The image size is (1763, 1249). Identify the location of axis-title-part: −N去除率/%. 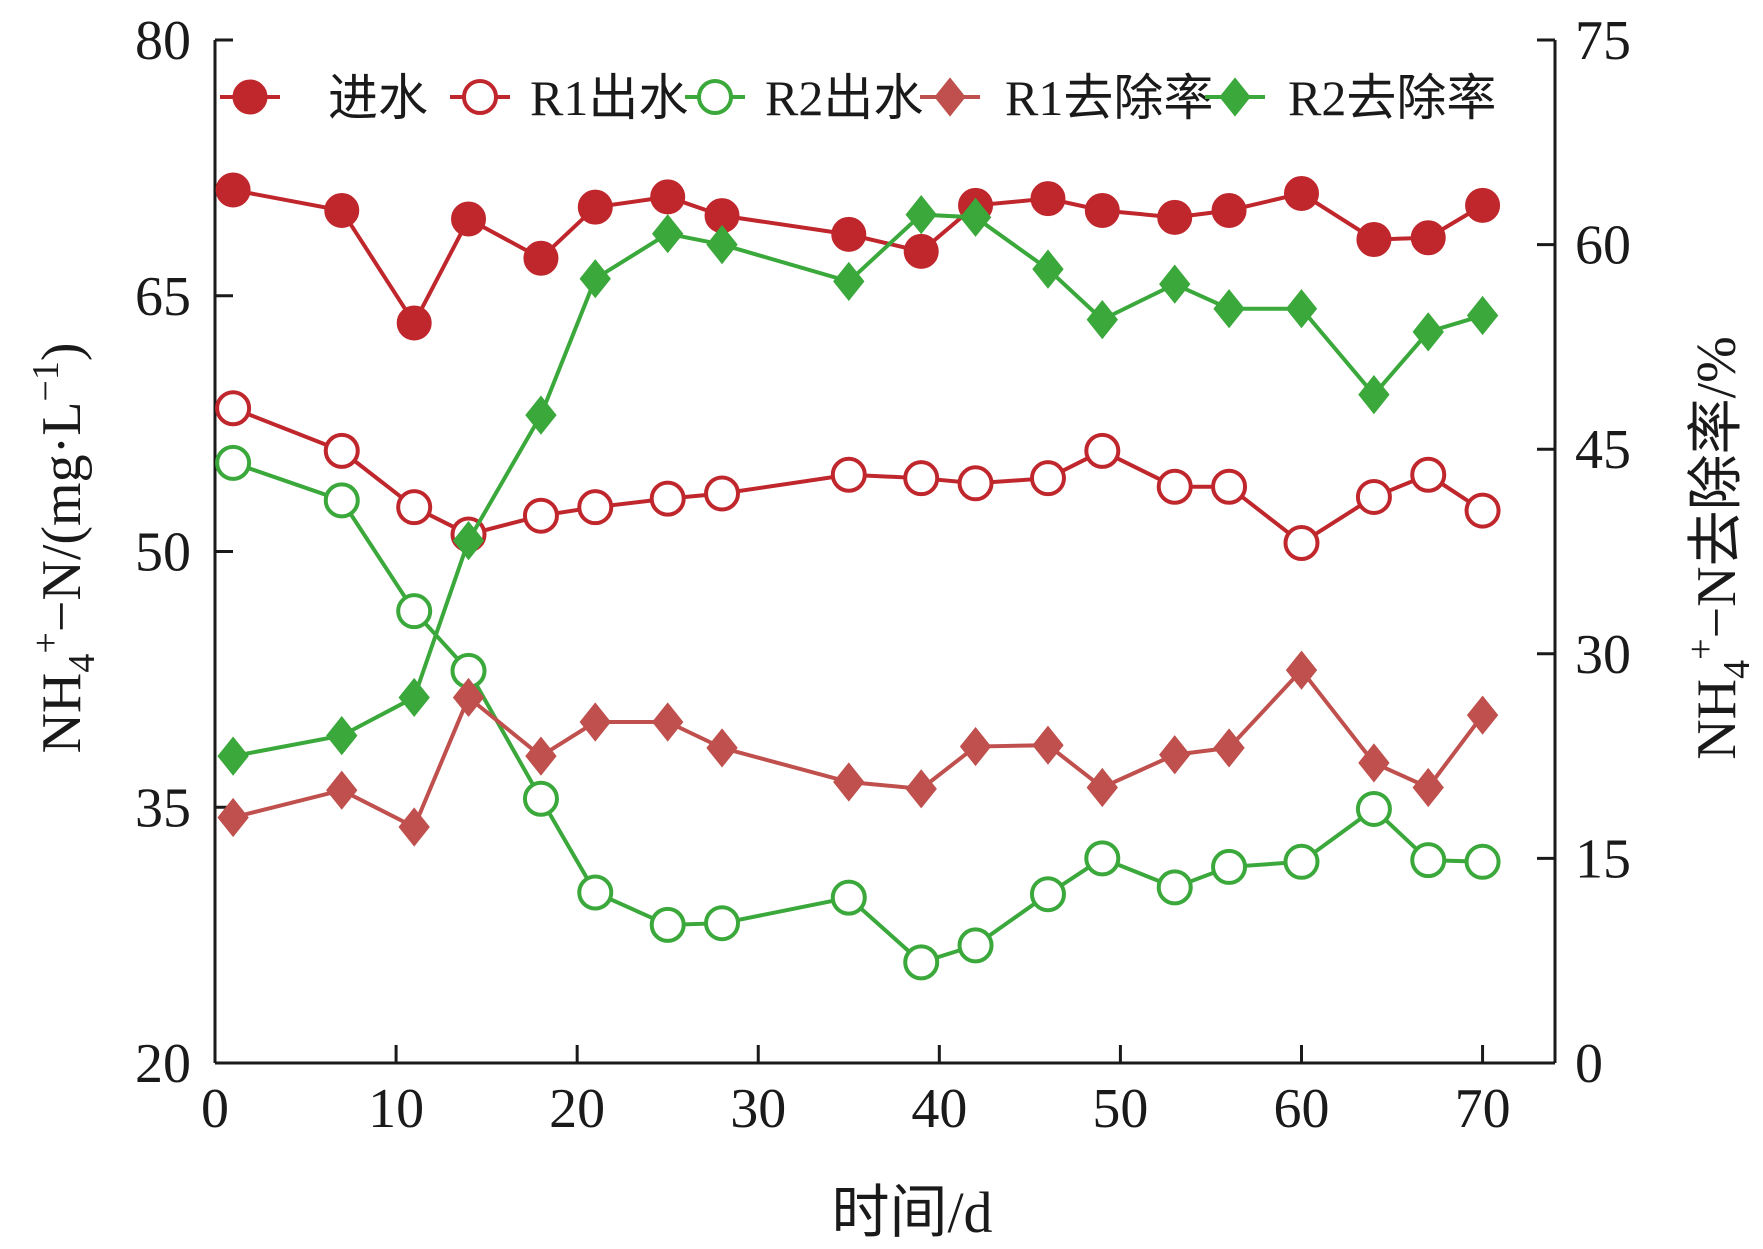
(1717, 487).